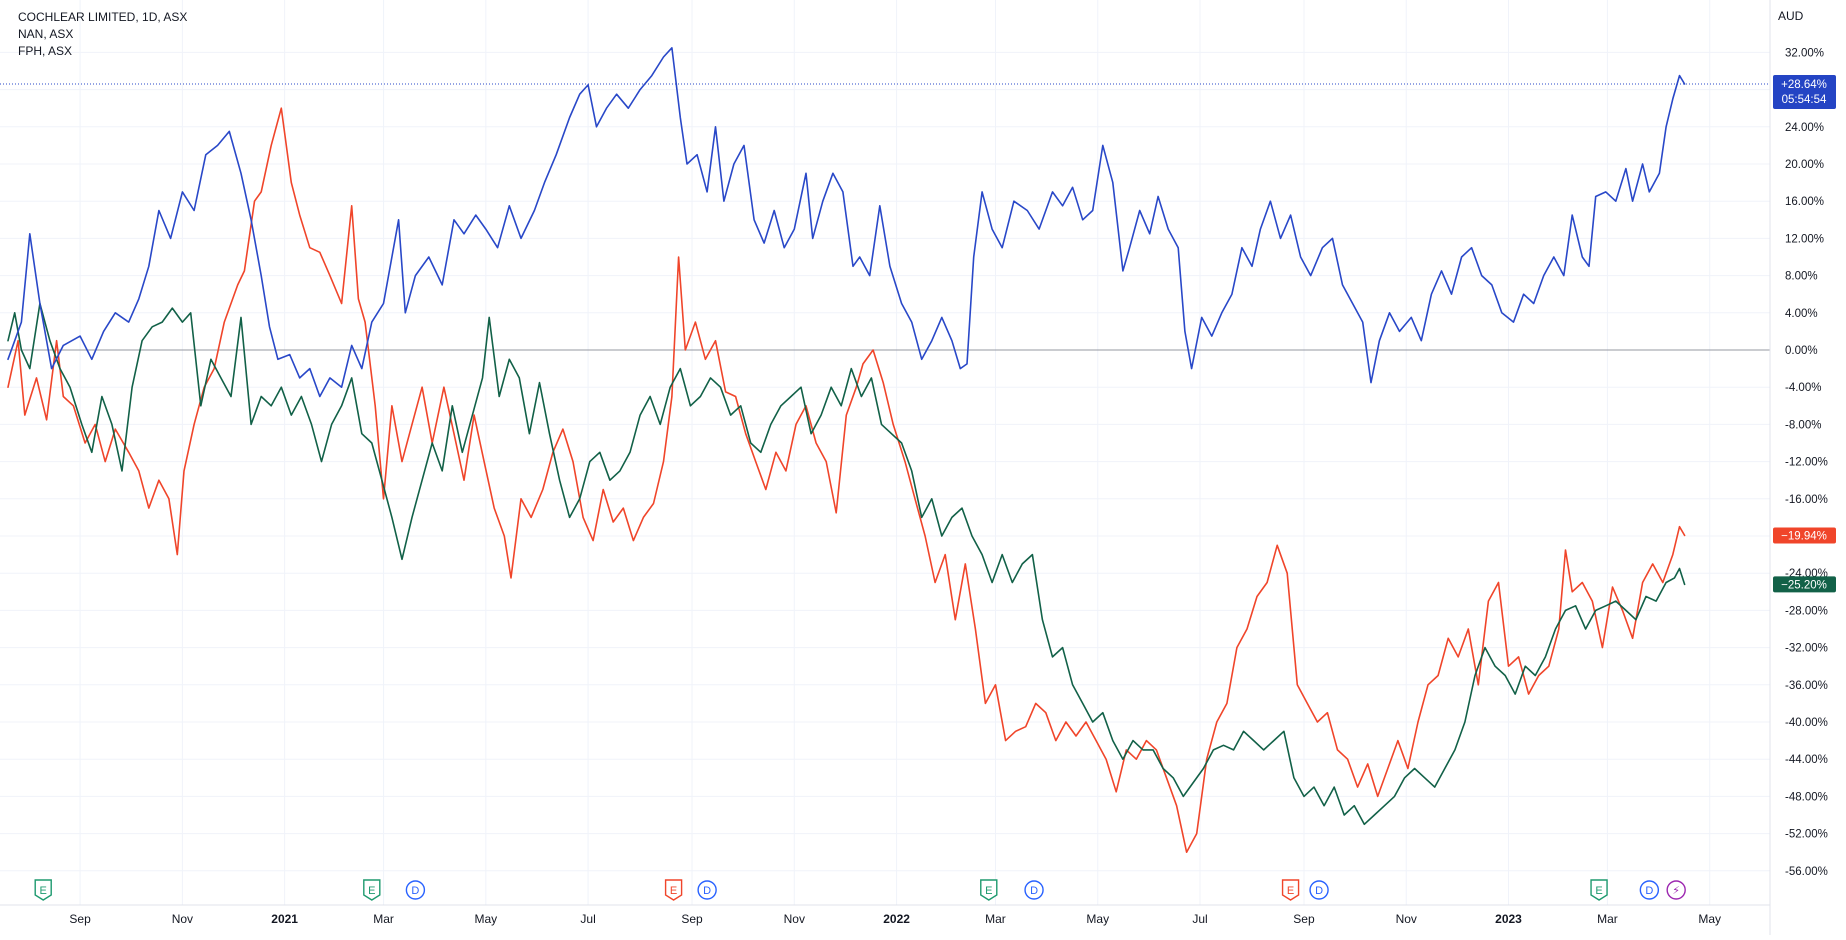 The width and height of the screenshot is (1846, 940). What do you see at coordinates (1804, 53) in the screenshot?
I see `y-tick-label: 32.00%` at bounding box center [1804, 53].